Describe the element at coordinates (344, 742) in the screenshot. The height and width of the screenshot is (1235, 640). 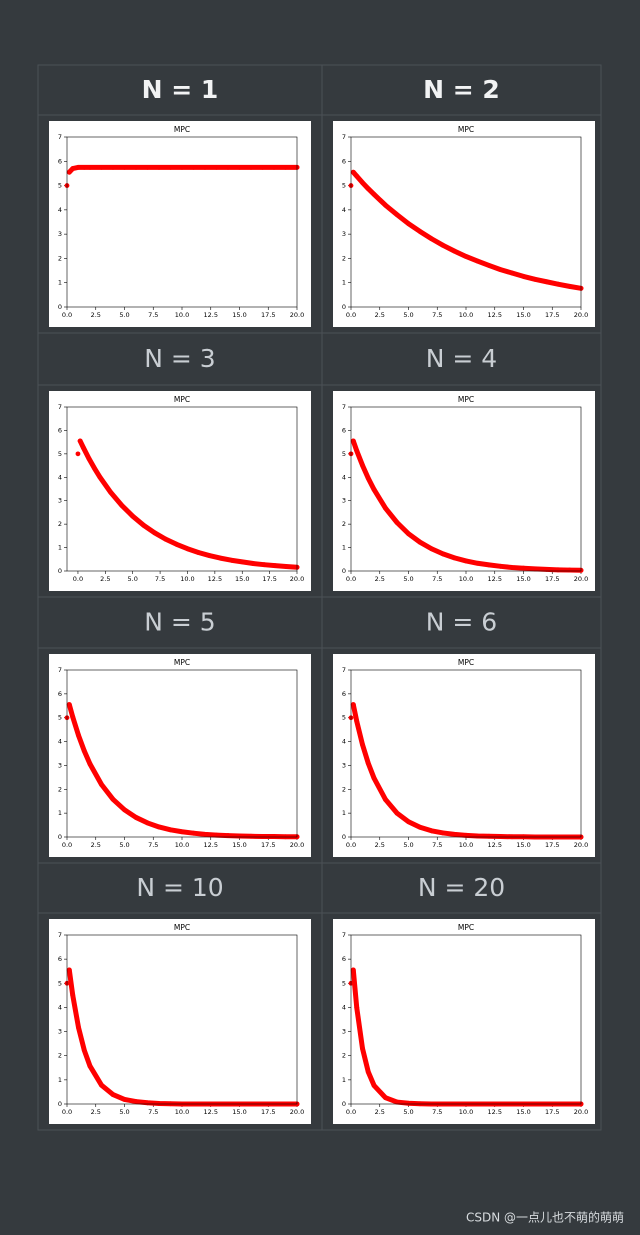
I see `y-tick-label: 4` at that location.